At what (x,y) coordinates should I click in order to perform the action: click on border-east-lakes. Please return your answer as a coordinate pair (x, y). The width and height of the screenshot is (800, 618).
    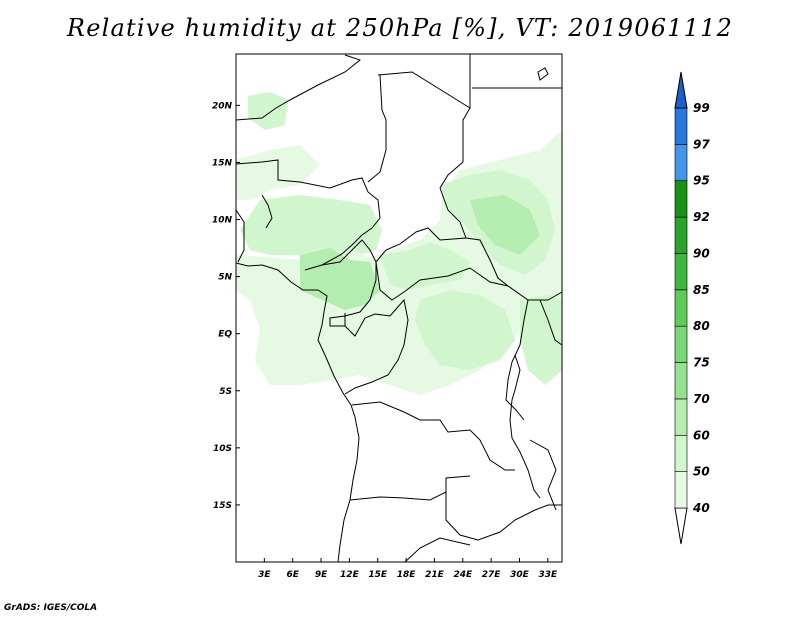
    Looking at the image, I should click on (525, 426).